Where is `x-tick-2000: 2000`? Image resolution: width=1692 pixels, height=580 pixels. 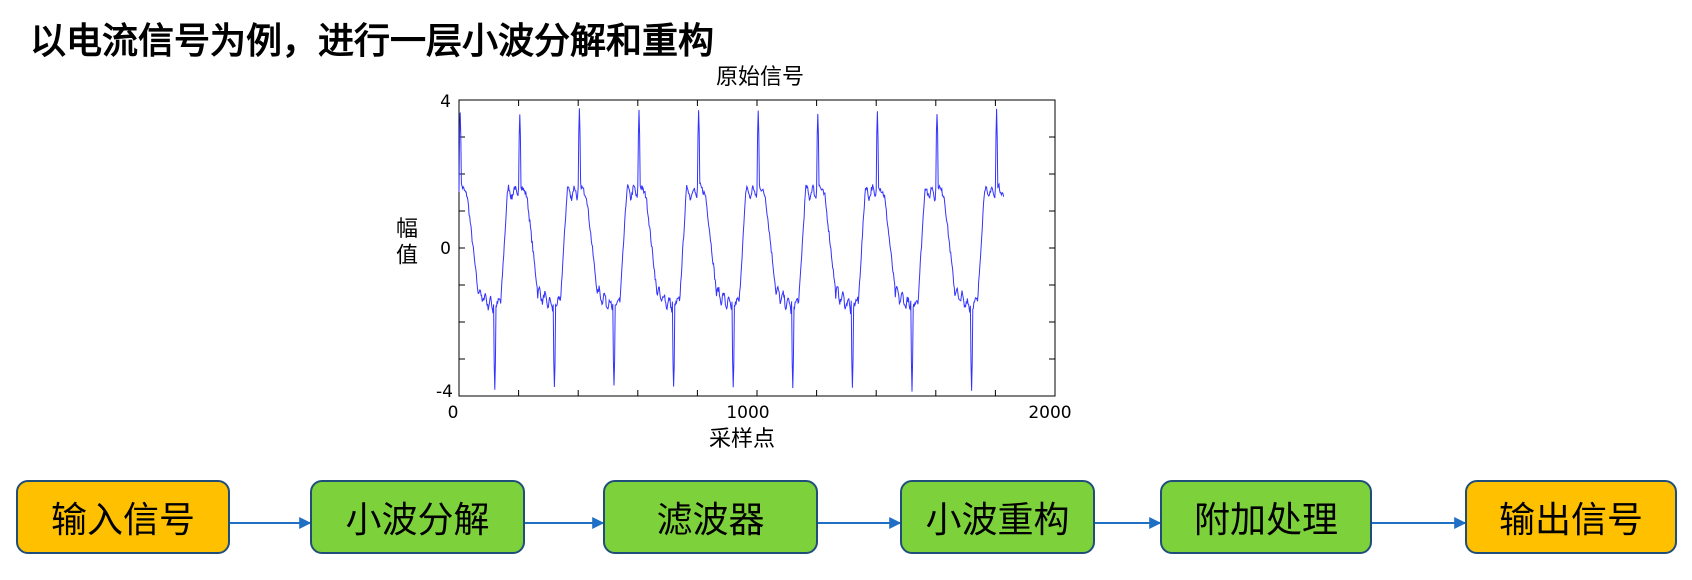
x-tick-2000: 2000 is located at coordinates (1049, 413).